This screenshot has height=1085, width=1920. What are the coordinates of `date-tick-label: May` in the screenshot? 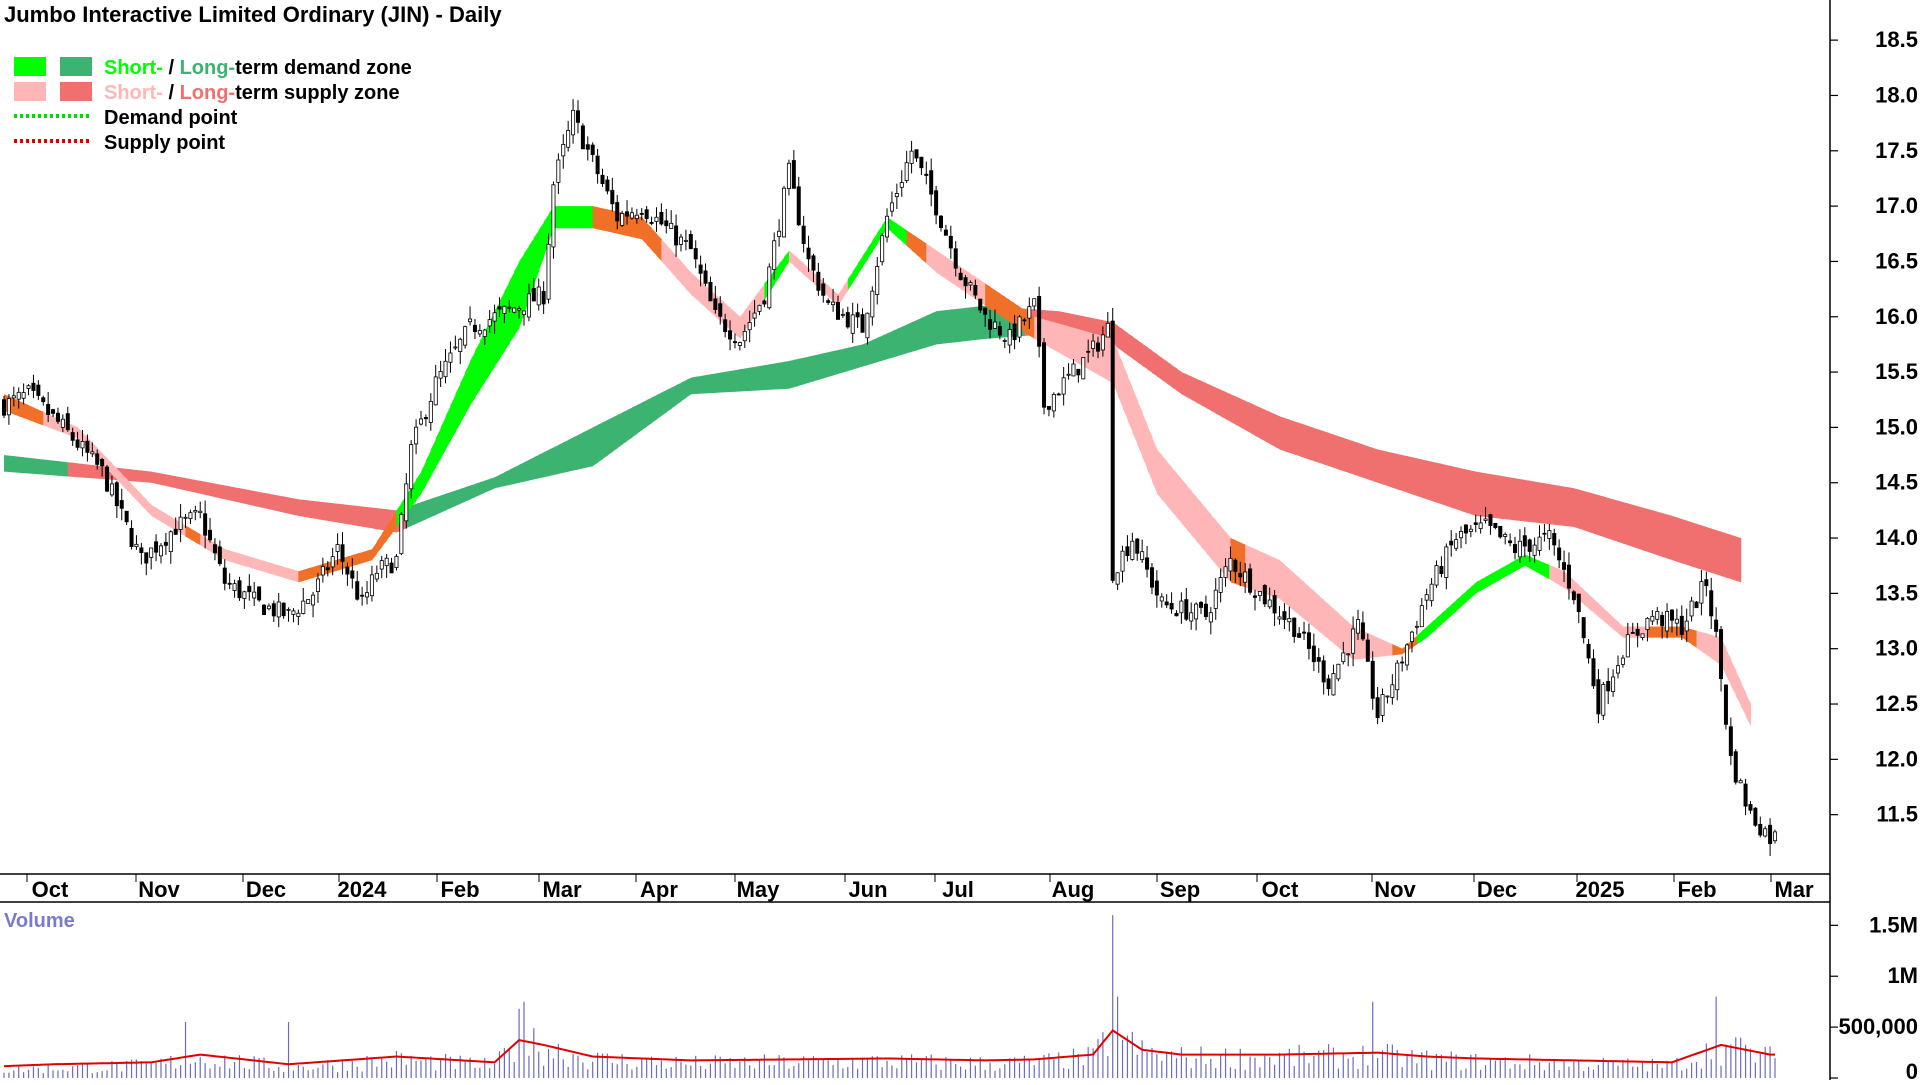 It's located at (759, 889).